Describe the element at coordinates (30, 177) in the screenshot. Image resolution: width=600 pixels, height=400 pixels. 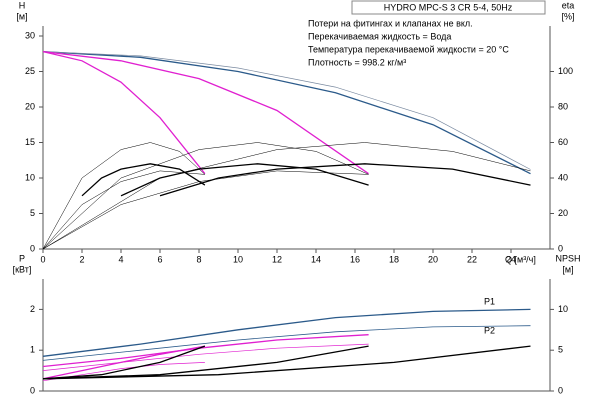
I see `y-tick-label: 10` at that location.